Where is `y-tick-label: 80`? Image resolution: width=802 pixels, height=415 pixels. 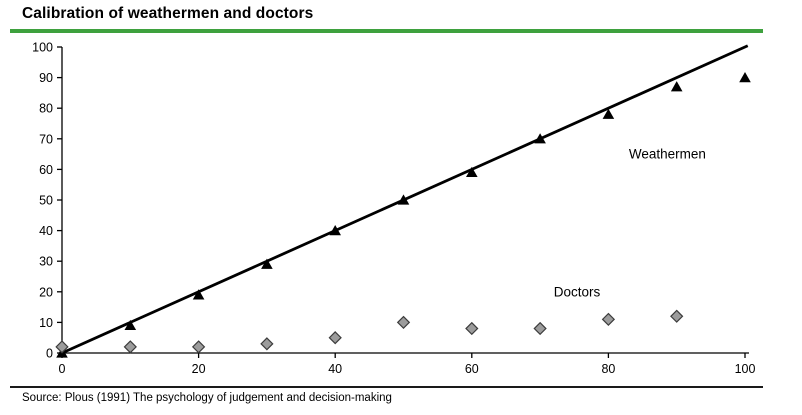
y-tick-label: 80 is located at coordinates (46, 109).